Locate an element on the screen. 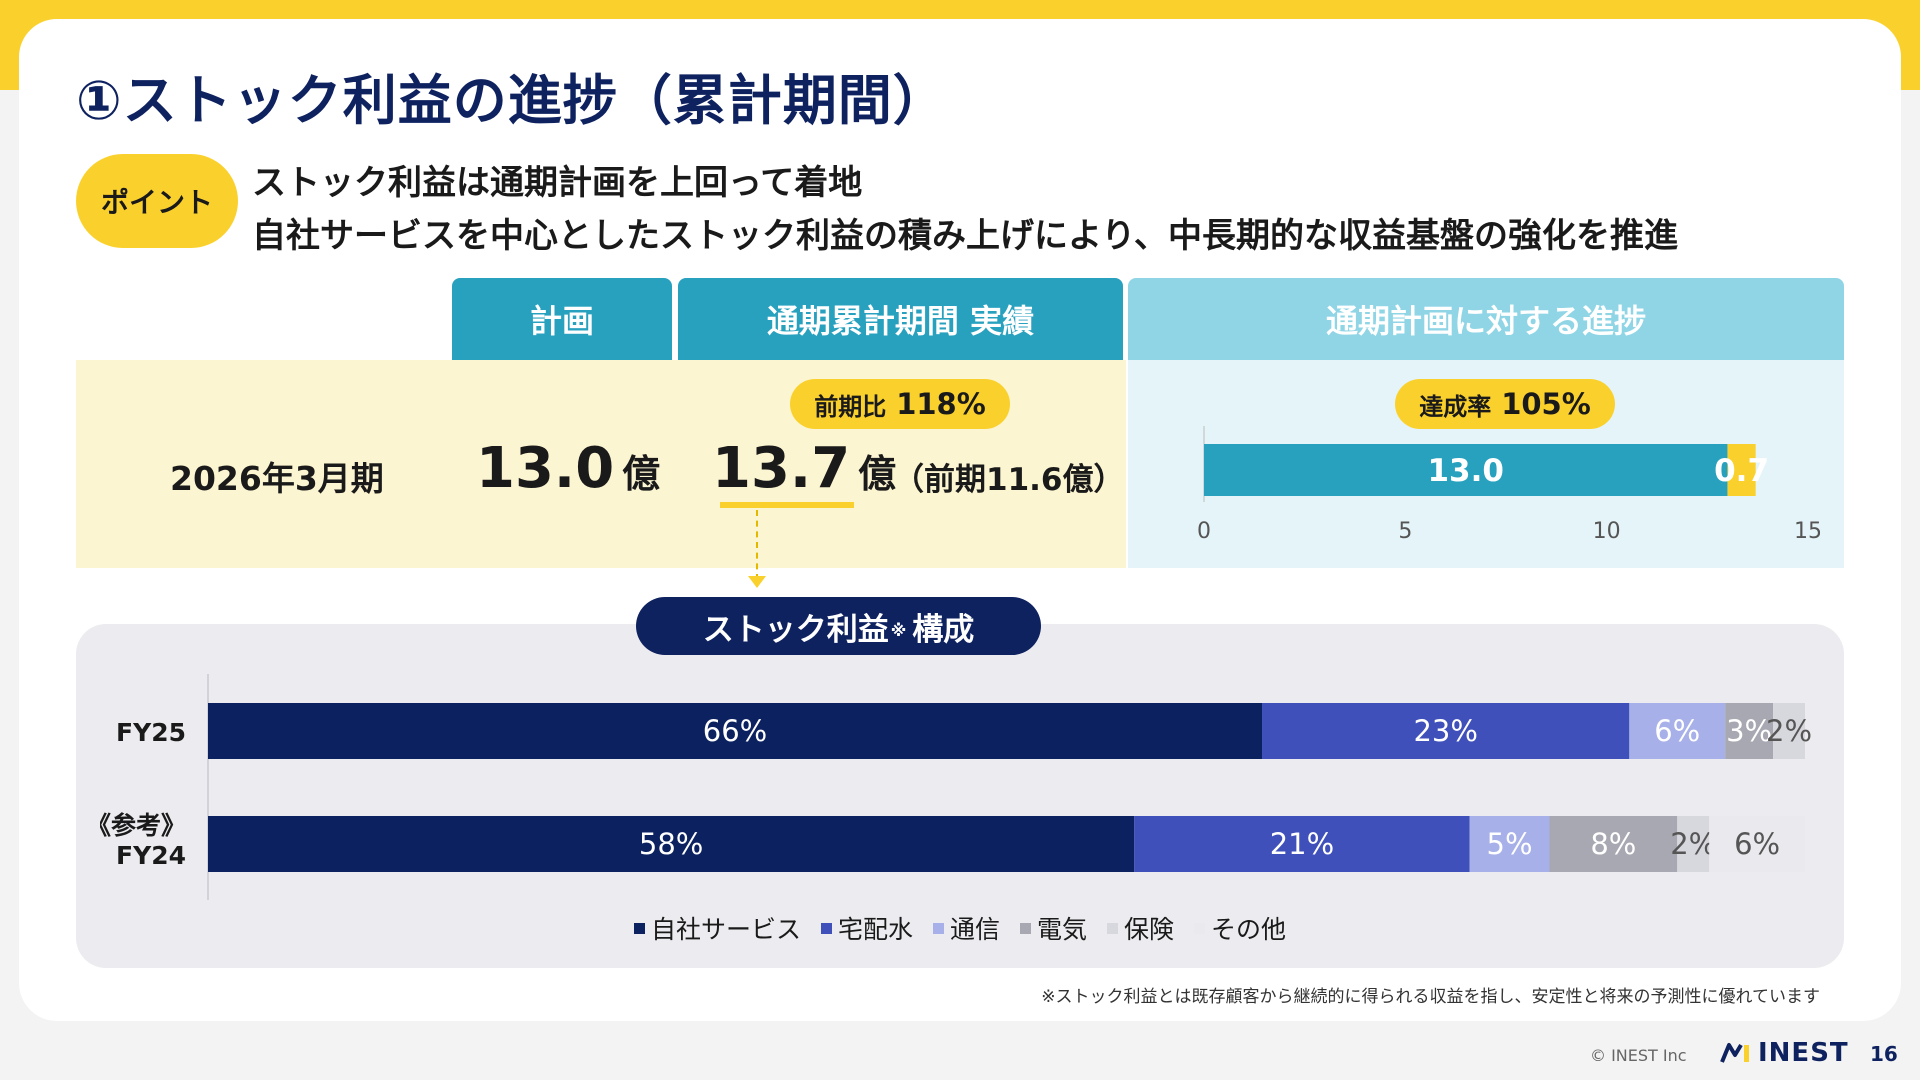  category-label-1-0: 《参考》 is located at coordinates (143, 825).